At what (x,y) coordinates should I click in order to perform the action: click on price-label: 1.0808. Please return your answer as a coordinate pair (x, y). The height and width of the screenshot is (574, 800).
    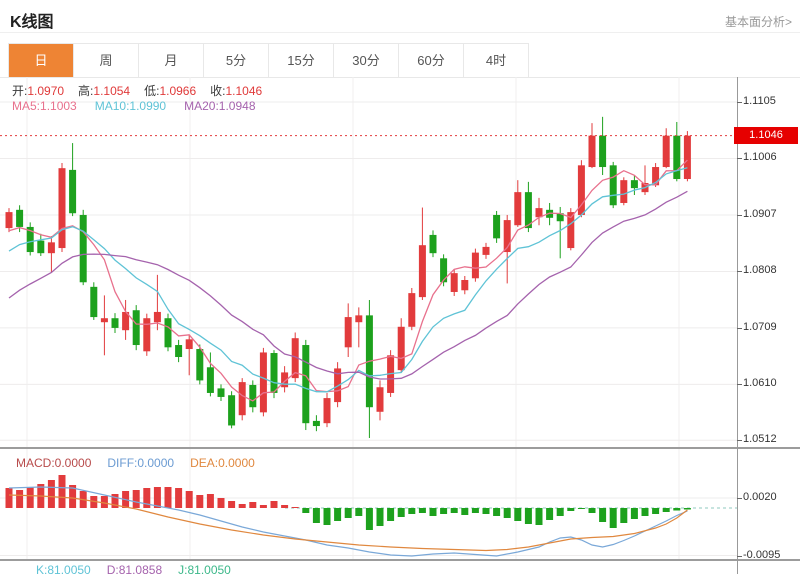
    Looking at the image, I should click on (760, 270).